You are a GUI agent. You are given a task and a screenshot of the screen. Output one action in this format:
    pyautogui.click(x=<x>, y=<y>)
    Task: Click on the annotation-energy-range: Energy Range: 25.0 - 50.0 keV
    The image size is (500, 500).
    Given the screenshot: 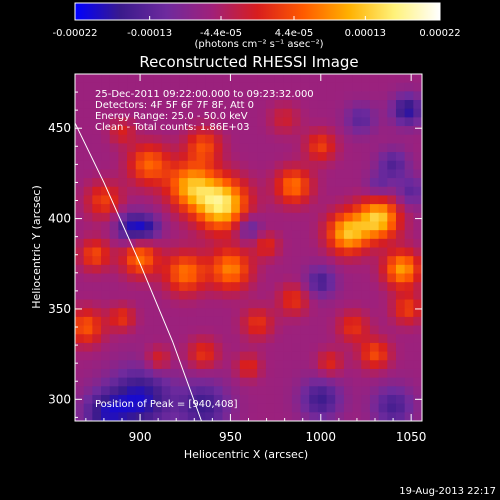 What is the action you would take?
    pyautogui.click(x=171, y=116)
    